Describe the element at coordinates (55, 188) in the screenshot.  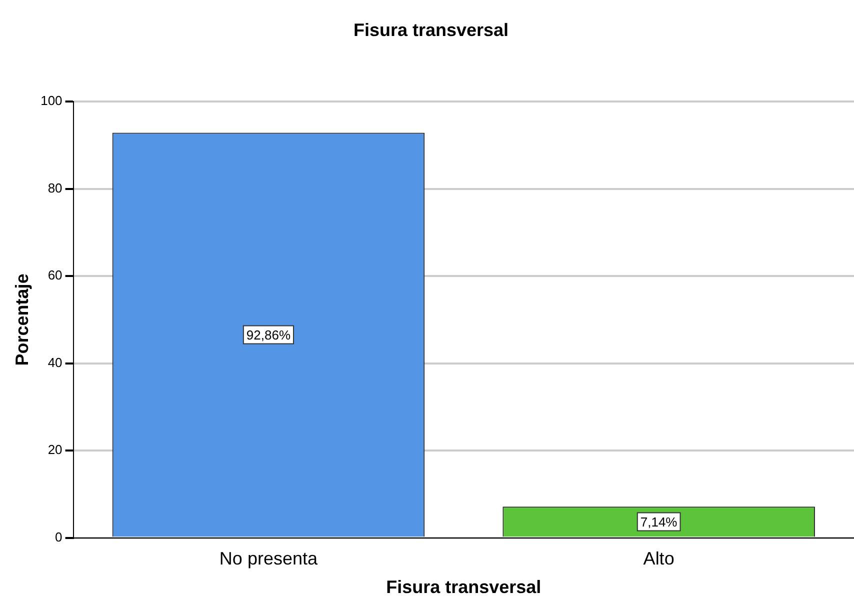
I see `y-tick-label: 80` at that location.